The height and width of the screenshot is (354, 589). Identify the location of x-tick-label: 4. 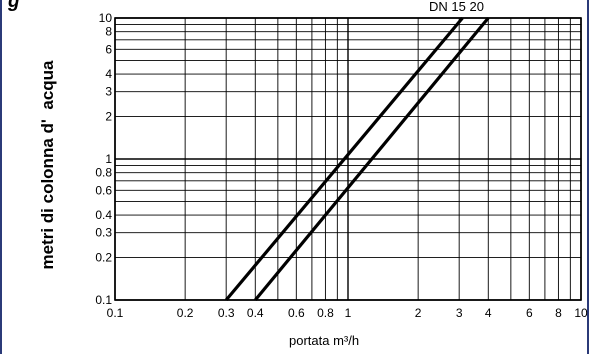
(488, 313).